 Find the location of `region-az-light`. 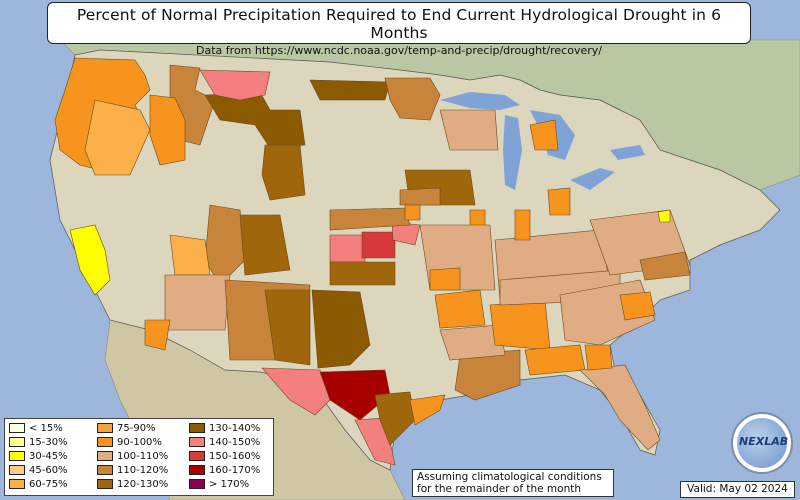

region-az-light is located at coordinates (197, 302).